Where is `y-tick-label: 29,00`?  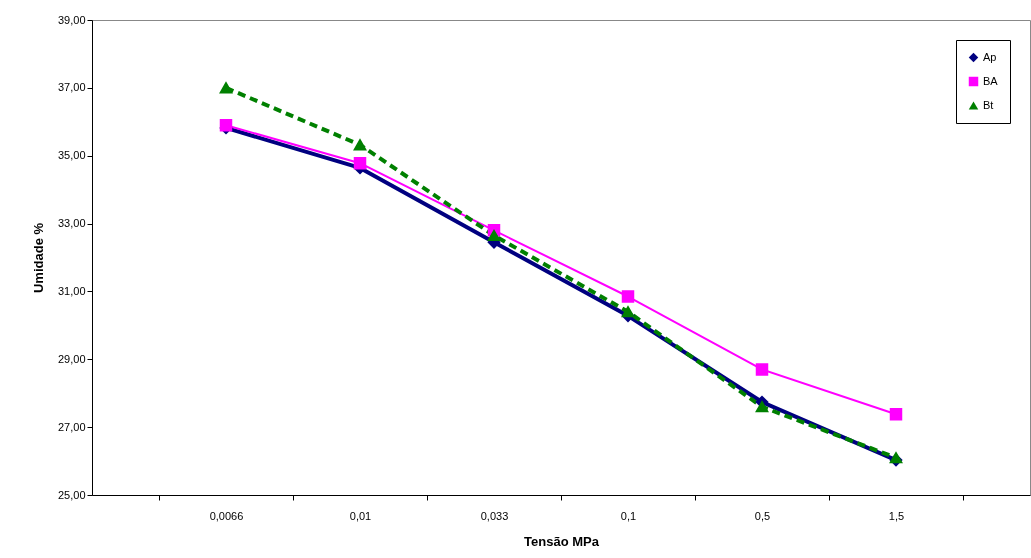 y-tick-label: 29,00 is located at coordinates (71, 358).